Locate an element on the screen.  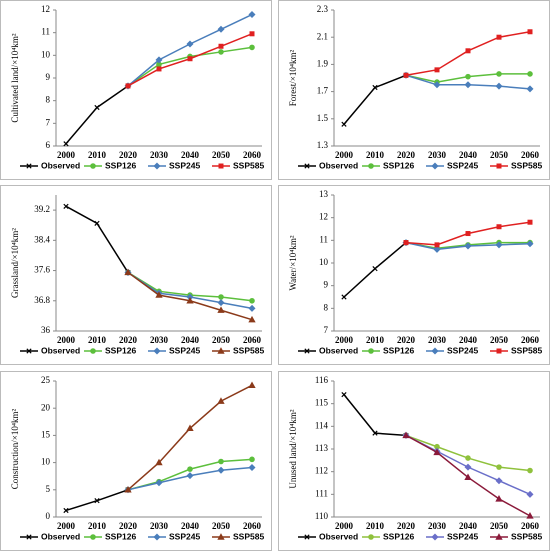
x-tick-label: 2030 is located at coordinates (437, 155).